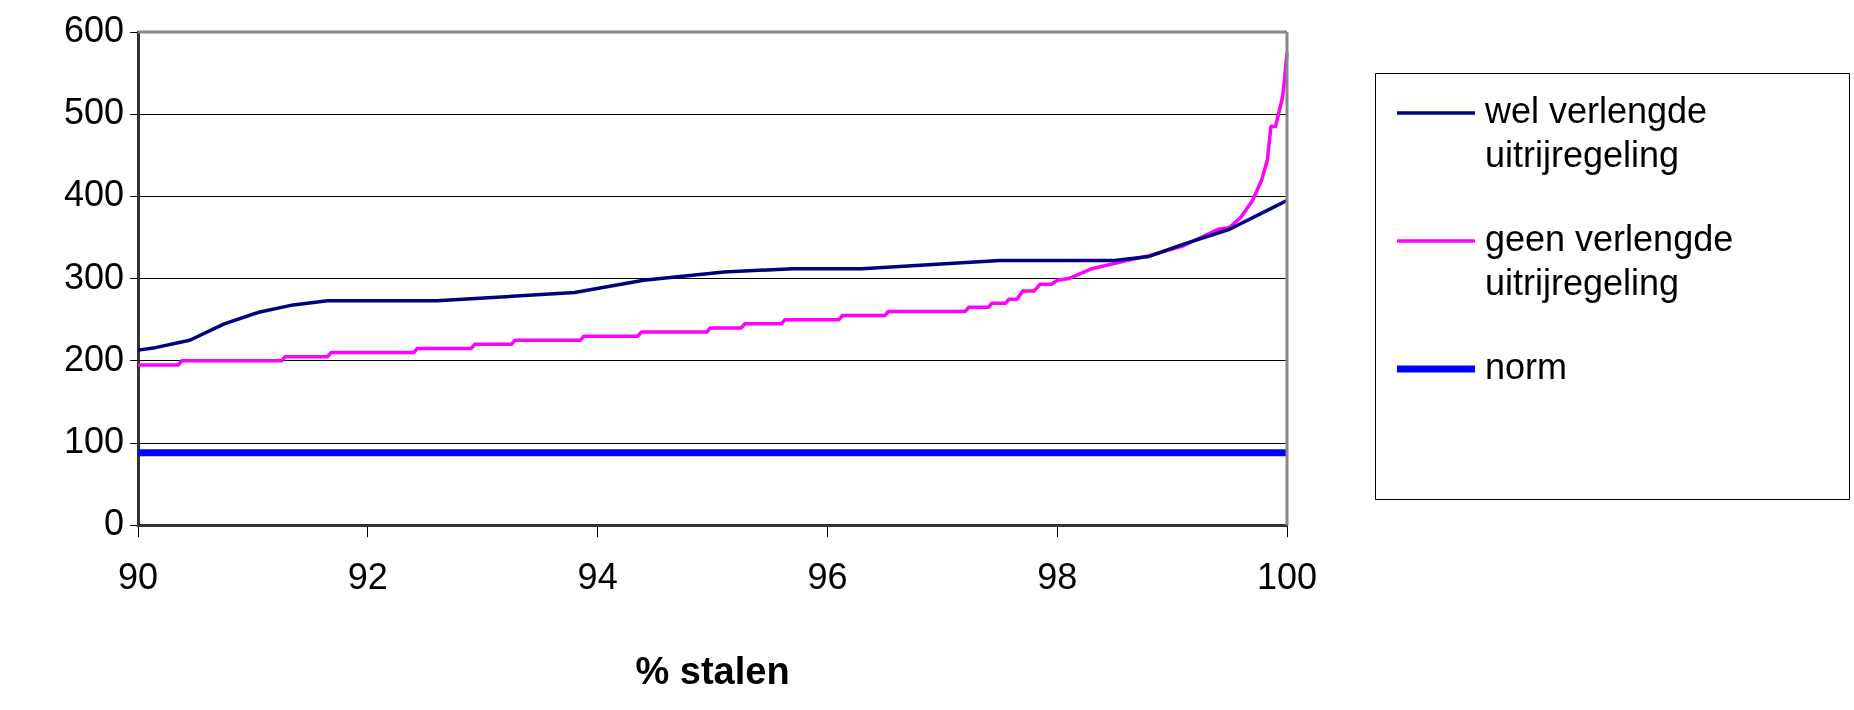 This screenshot has height=710, width=1854. What do you see at coordinates (1526, 366) in the screenshot?
I see `legend-label: norm` at bounding box center [1526, 366].